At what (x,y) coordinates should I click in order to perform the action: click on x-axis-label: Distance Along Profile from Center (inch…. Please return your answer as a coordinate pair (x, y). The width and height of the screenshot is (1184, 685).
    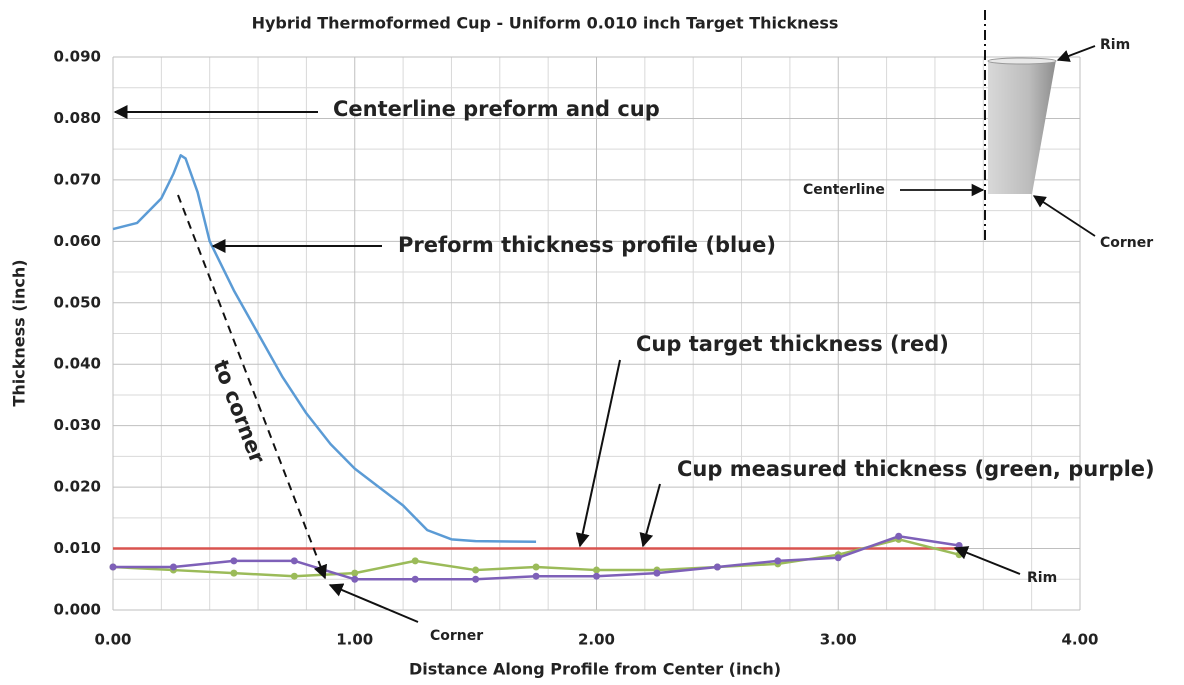
    Looking at the image, I should click on (595, 669).